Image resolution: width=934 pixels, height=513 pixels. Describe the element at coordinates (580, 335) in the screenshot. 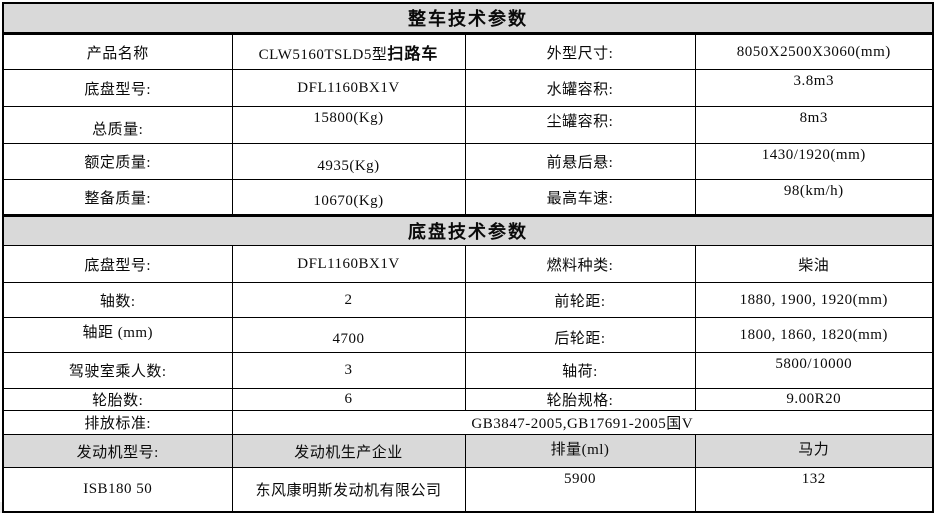

I see `cell-label: 后轮距:` at that location.